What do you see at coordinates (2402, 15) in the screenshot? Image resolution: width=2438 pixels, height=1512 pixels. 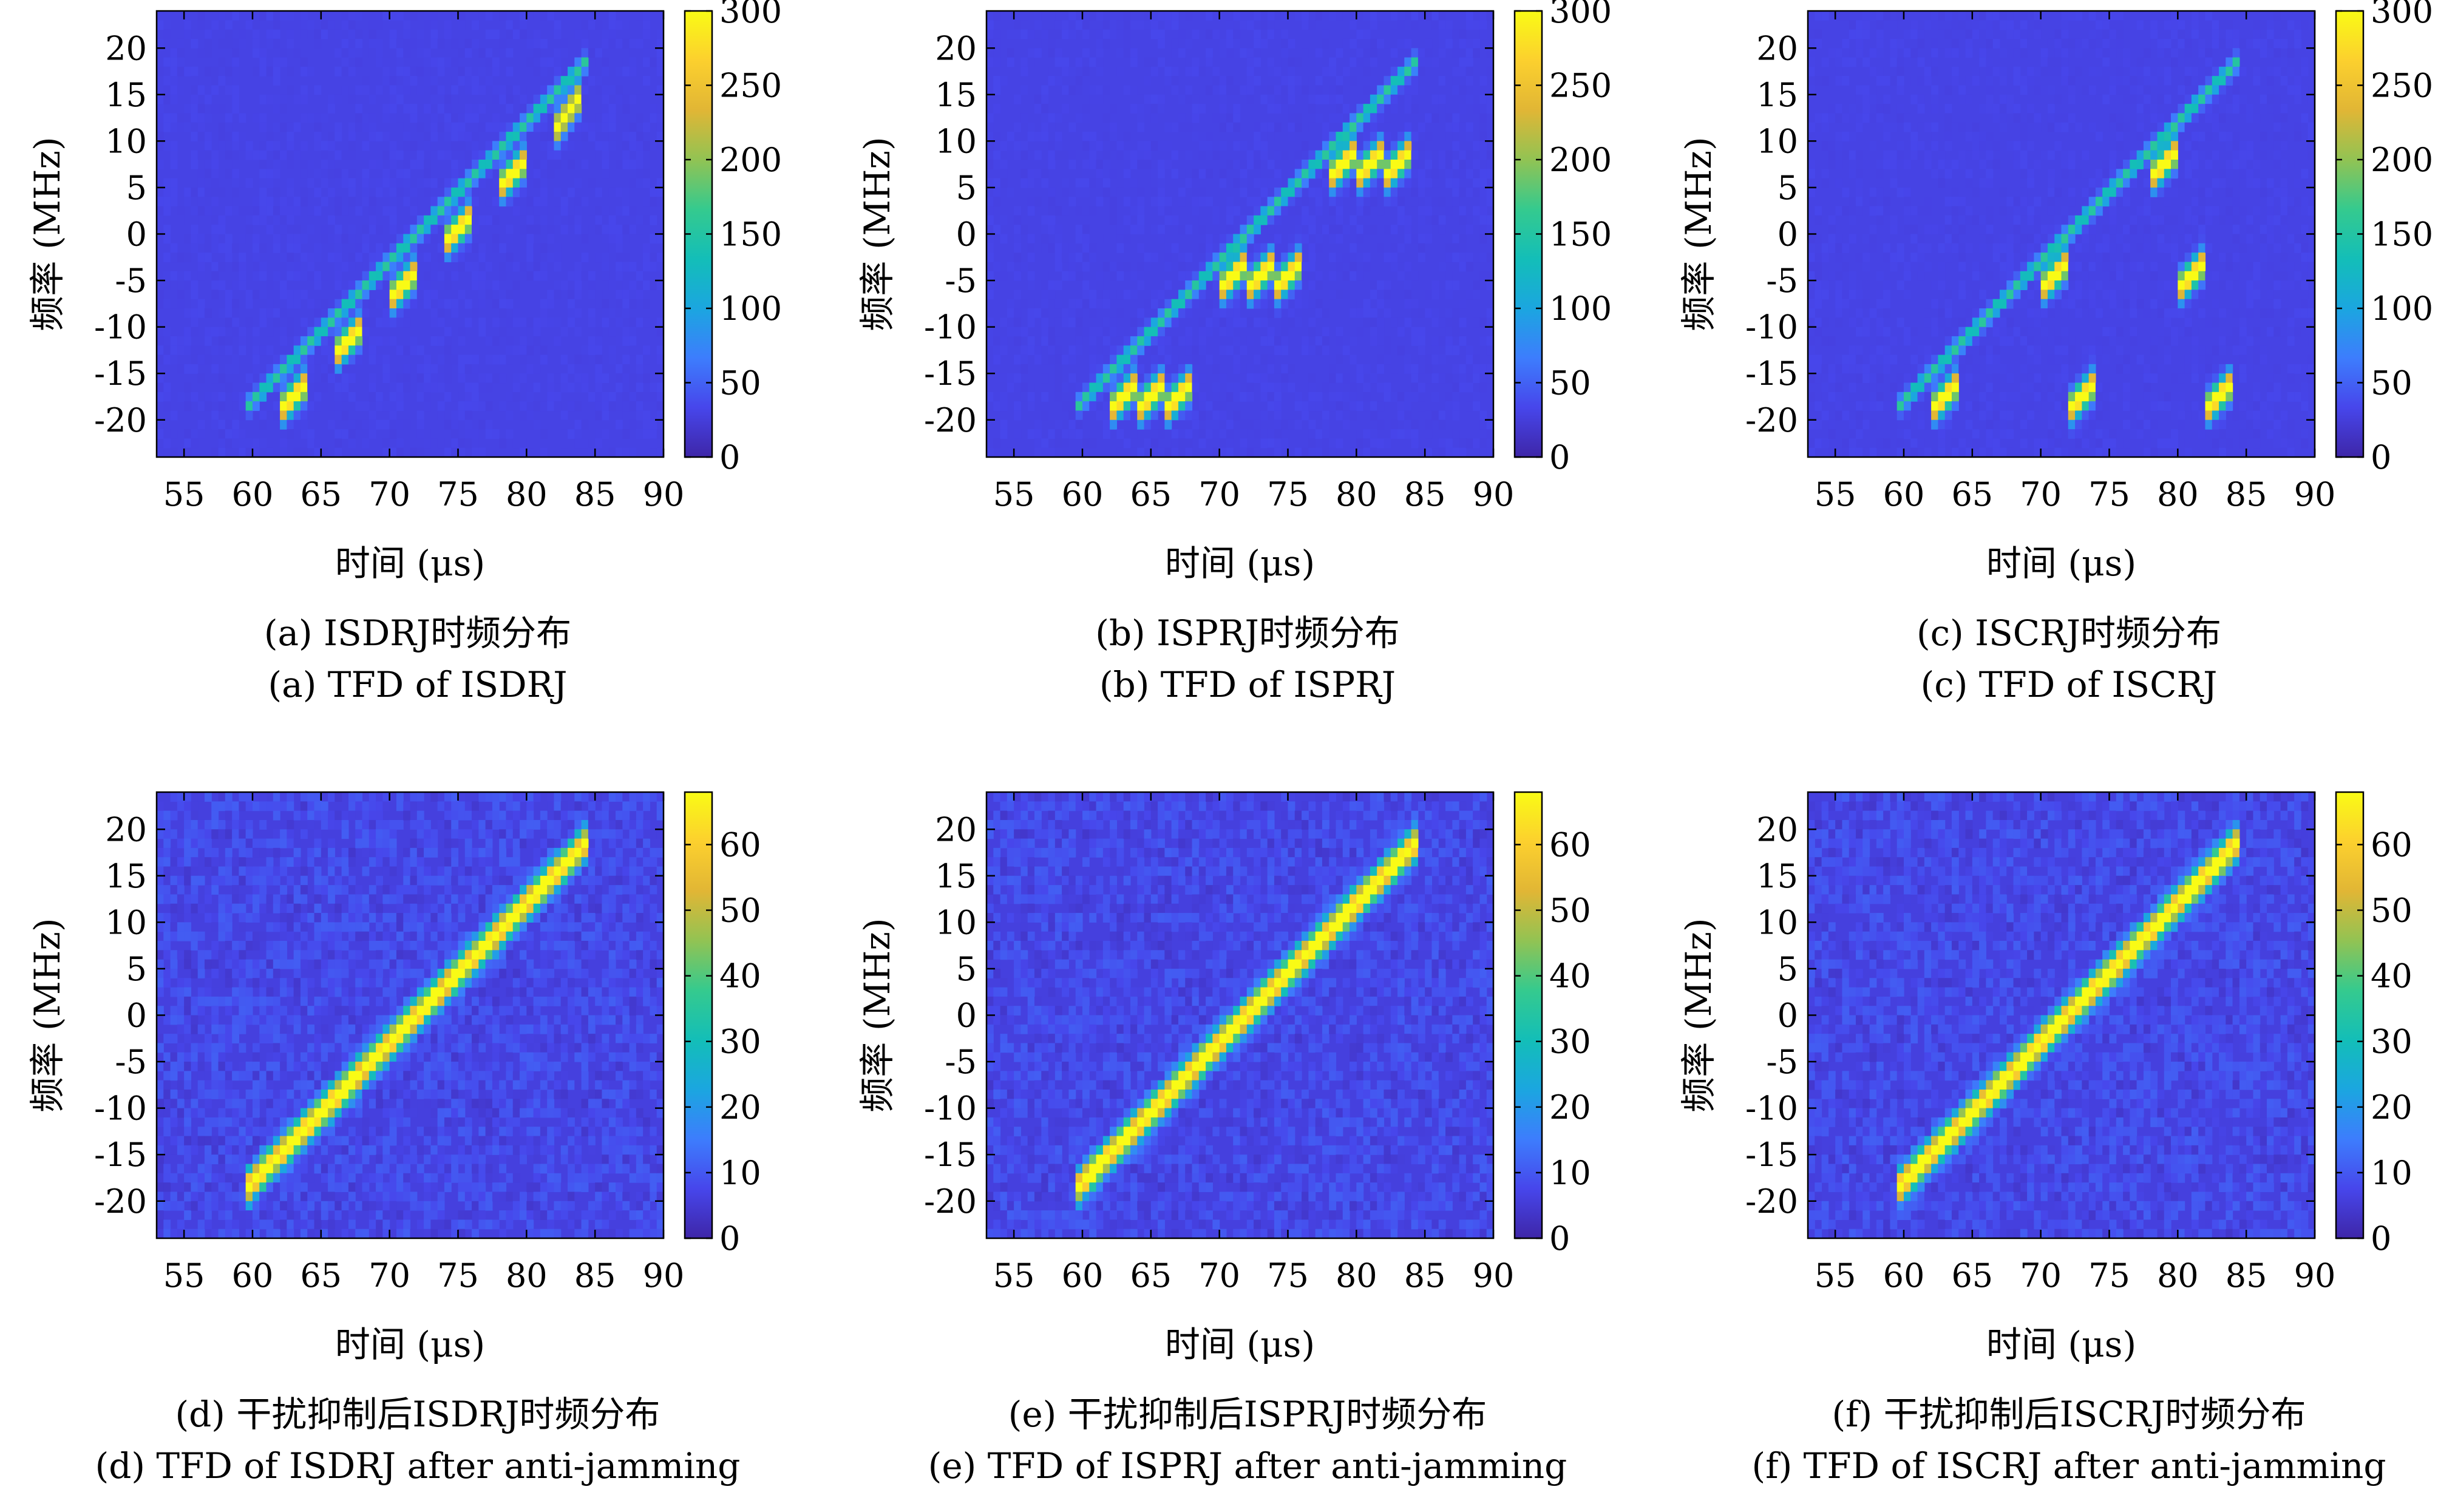 I see `colorbar-tick-label: 300` at bounding box center [2402, 15].